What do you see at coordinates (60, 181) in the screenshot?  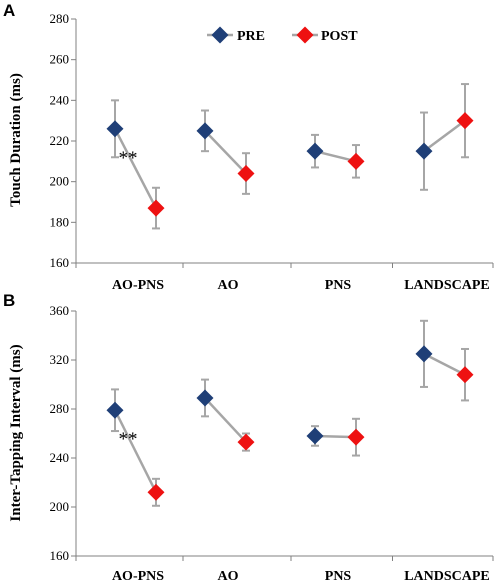 I see `panel-a-y-tick-label: 200` at bounding box center [60, 181].